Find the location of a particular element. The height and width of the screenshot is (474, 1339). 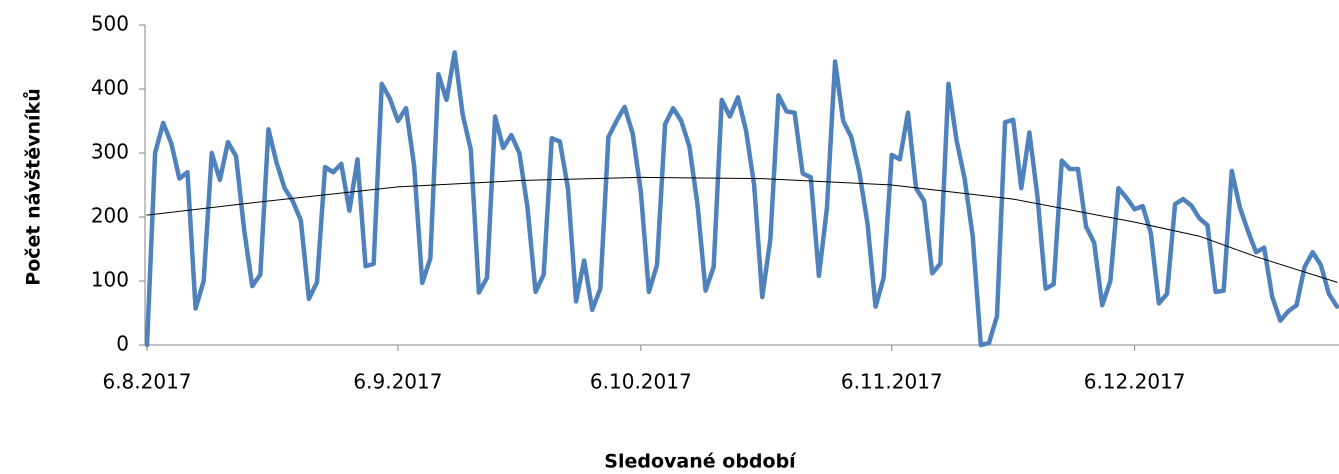

y-tick-label: 500 is located at coordinates (110, 24).